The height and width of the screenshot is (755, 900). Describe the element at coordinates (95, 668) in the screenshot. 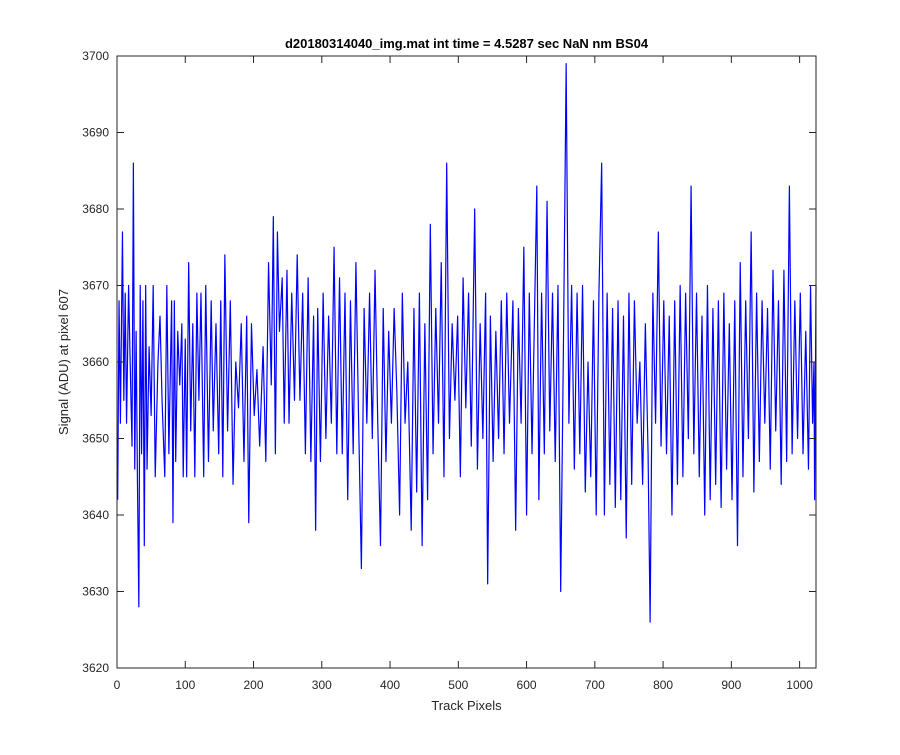

I see `y-tick-label: 3620` at that location.